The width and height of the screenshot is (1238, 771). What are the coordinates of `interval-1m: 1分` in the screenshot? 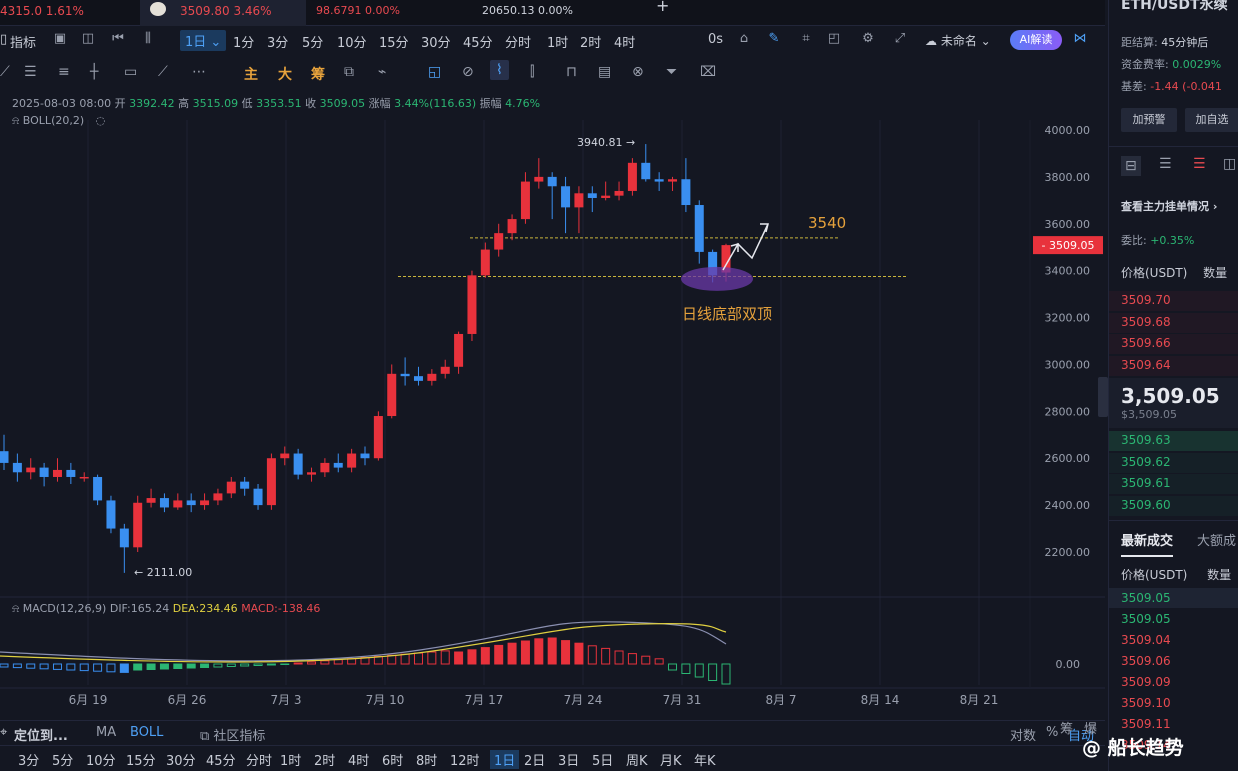 It's located at (244, 43).